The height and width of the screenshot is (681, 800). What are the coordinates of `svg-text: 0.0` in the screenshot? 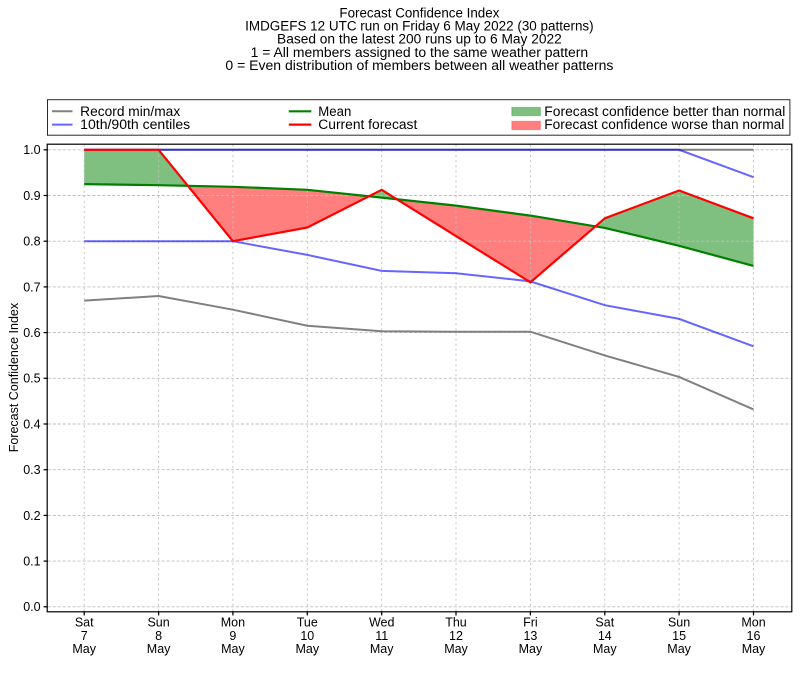 It's located at (31, 607).